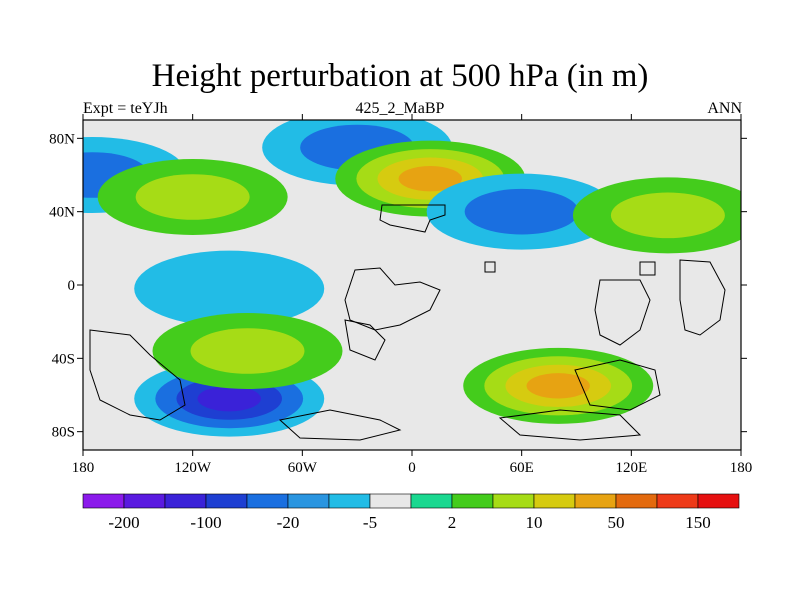 This screenshot has width=800, height=600. What do you see at coordinates (411, 512) in the screenshot?
I see `colorbar: -200 -100 -20 -5 2 10 50 150` at bounding box center [411, 512].